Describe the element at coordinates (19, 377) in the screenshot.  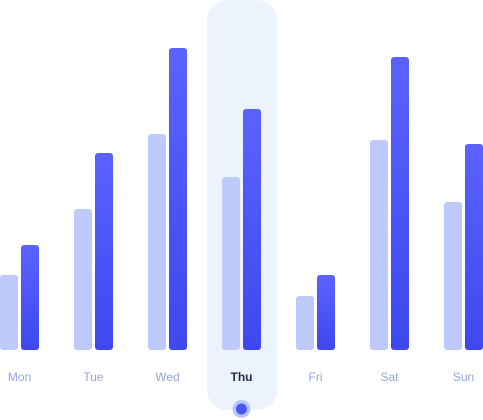
I see `x-tick-label: Mon` at that location.